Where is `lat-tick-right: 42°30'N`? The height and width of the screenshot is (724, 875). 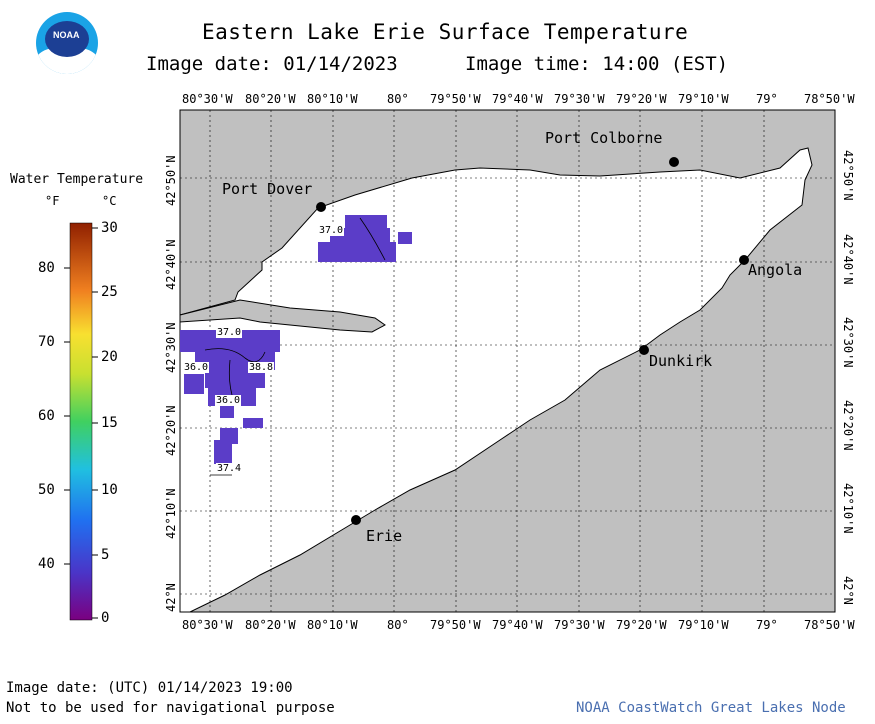
lat-tick-right: 42°30'N is located at coordinates (848, 342).